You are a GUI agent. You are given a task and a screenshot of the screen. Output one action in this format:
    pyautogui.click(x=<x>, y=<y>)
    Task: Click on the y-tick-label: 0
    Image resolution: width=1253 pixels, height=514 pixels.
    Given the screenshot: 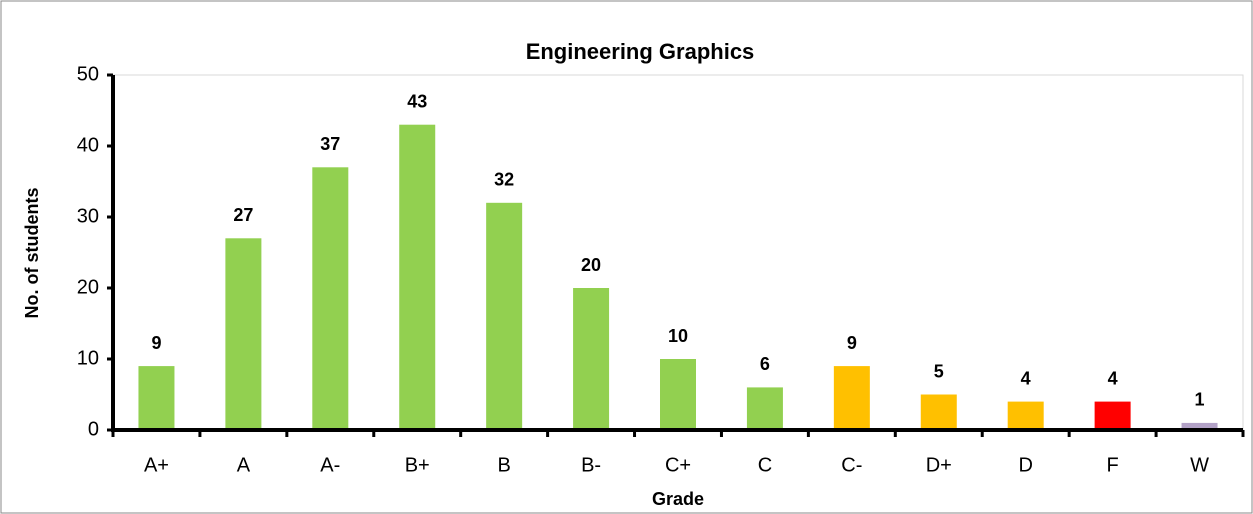 What is the action you would take?
    pyautogui.click(x=93, y=429)
    